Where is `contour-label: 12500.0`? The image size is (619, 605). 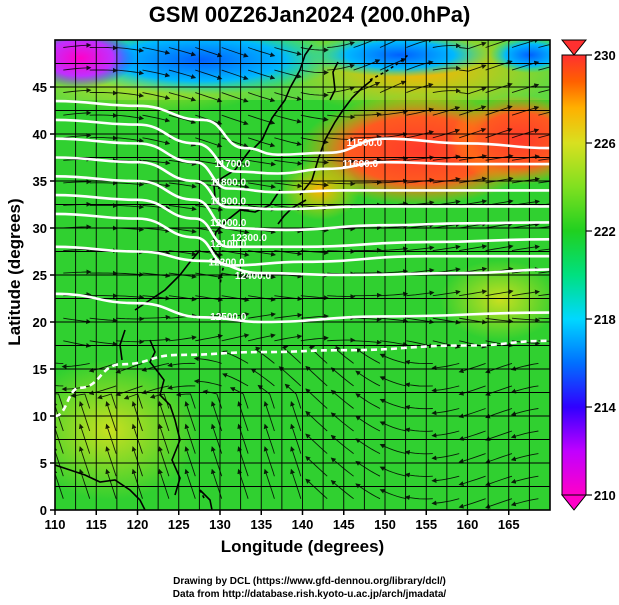
contour-label: 12500.0 is located at coordinates (228, 317).